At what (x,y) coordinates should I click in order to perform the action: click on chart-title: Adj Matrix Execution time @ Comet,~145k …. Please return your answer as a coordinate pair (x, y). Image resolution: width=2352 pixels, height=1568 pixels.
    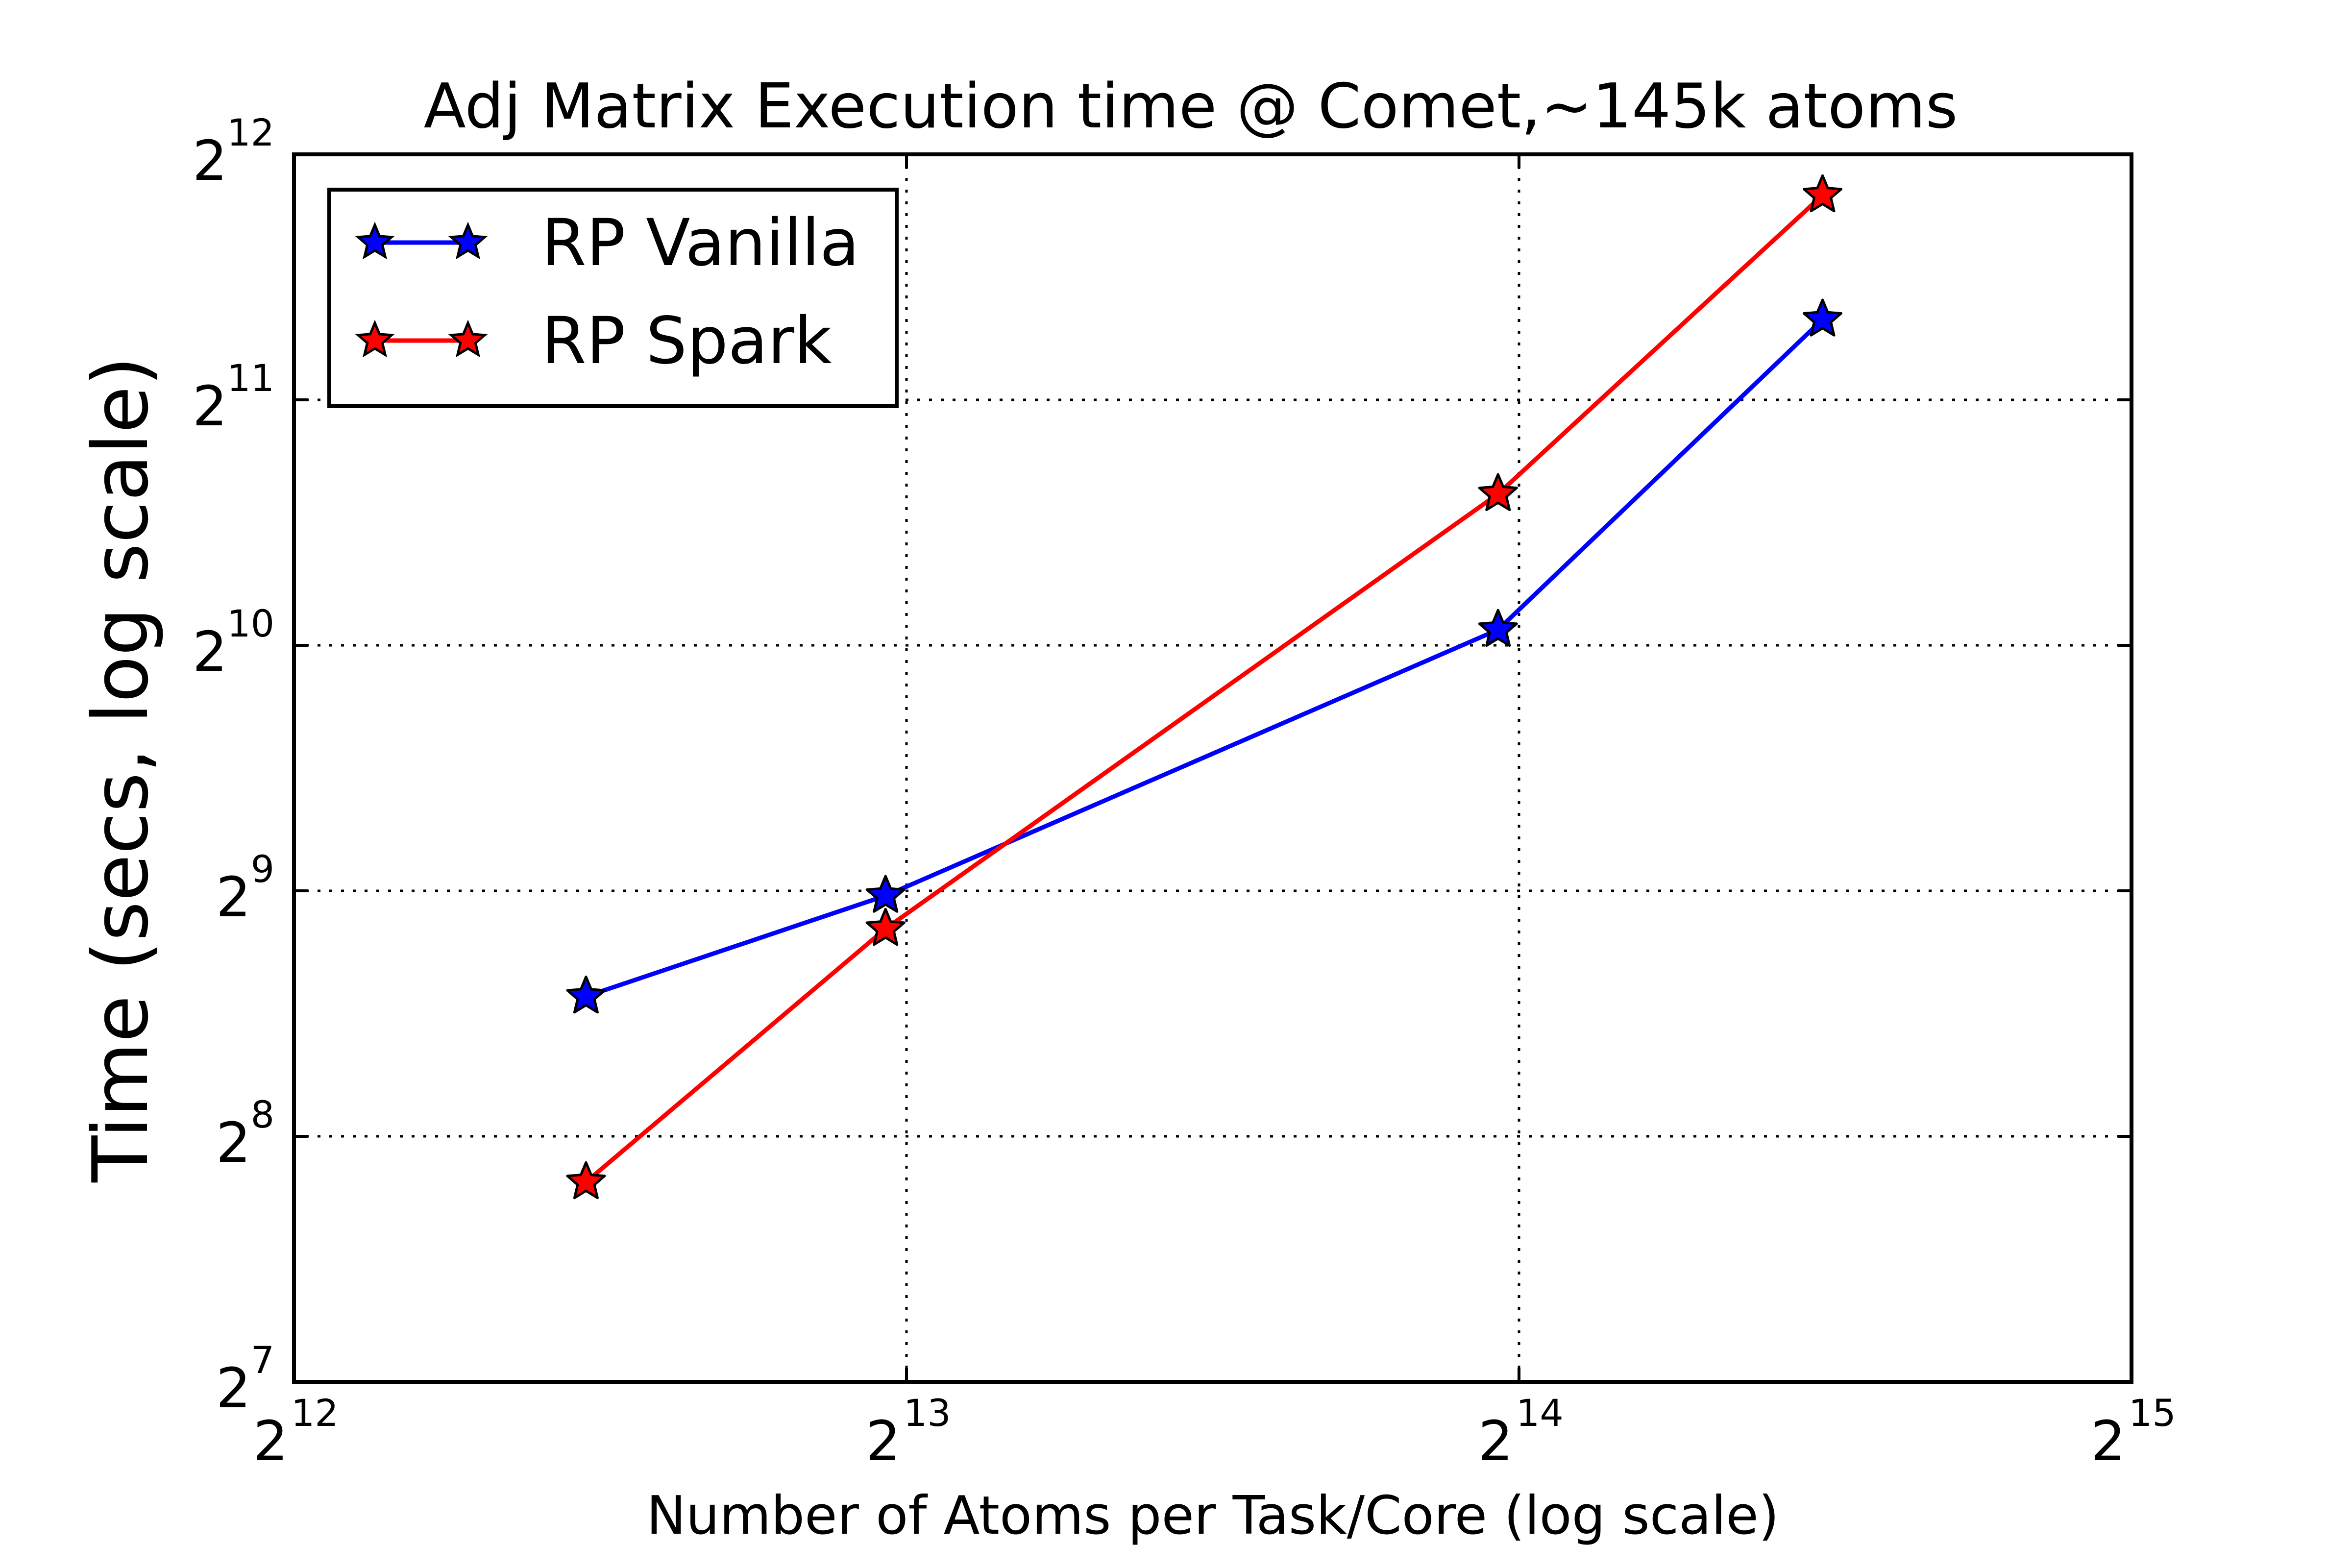
    Looking at the image, I should click on (1191, 106).